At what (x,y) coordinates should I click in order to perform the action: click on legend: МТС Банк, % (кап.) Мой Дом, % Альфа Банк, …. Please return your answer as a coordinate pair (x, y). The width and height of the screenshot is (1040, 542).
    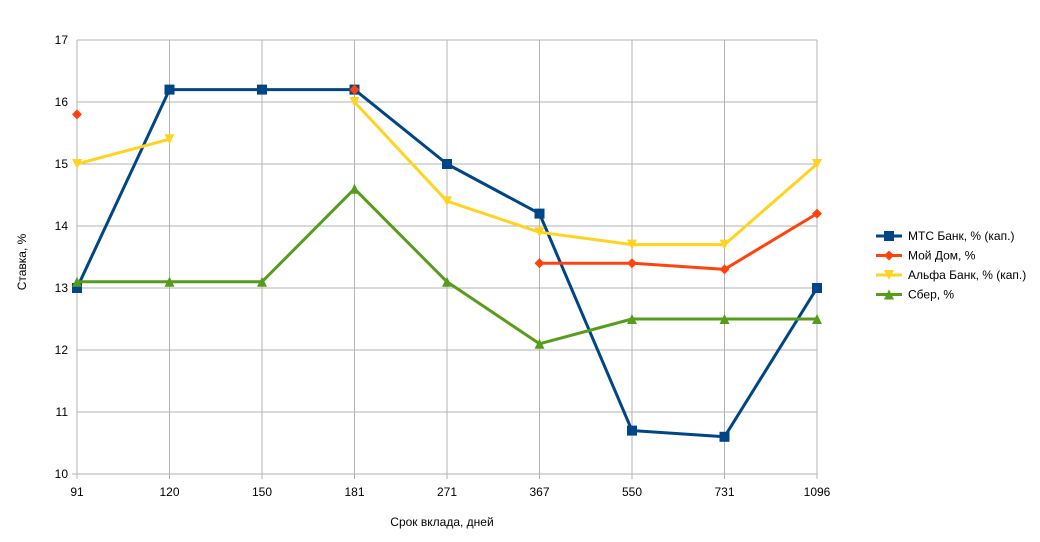
    Looking at the image, I should click on (951, 265).